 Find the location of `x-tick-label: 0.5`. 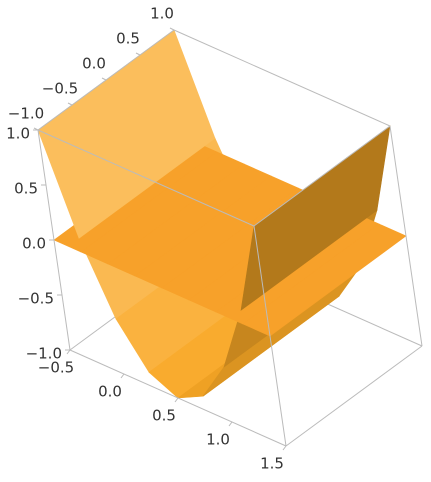

x-tick-label: 0.5 is located at coordinates (164, 416).